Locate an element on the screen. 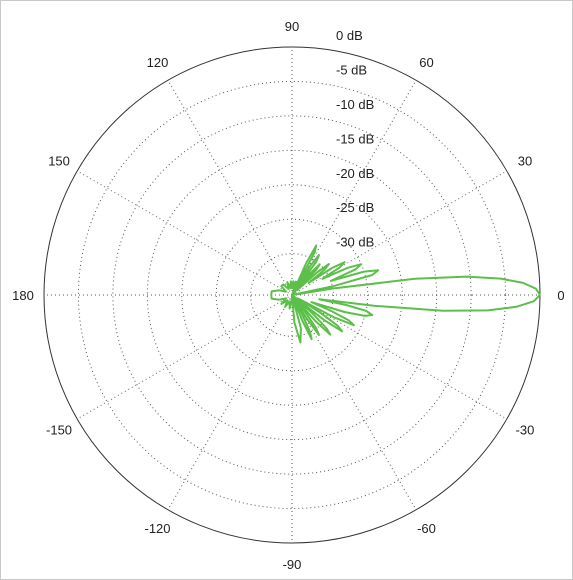  radial-tick-label: -25 dB is located at coordinates (355, 207).